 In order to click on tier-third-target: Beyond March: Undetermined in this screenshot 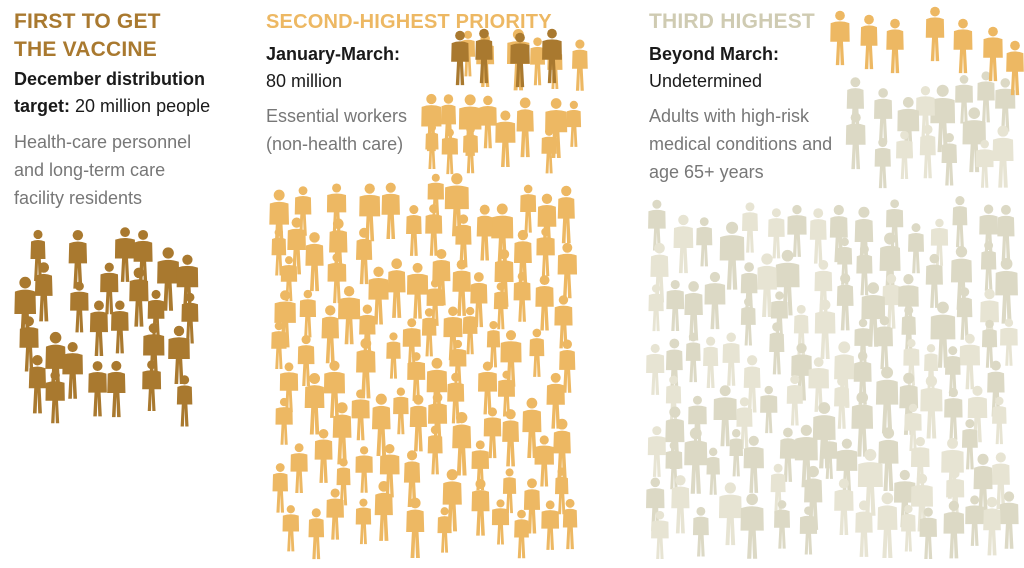, I will do `click(714, 68)`.